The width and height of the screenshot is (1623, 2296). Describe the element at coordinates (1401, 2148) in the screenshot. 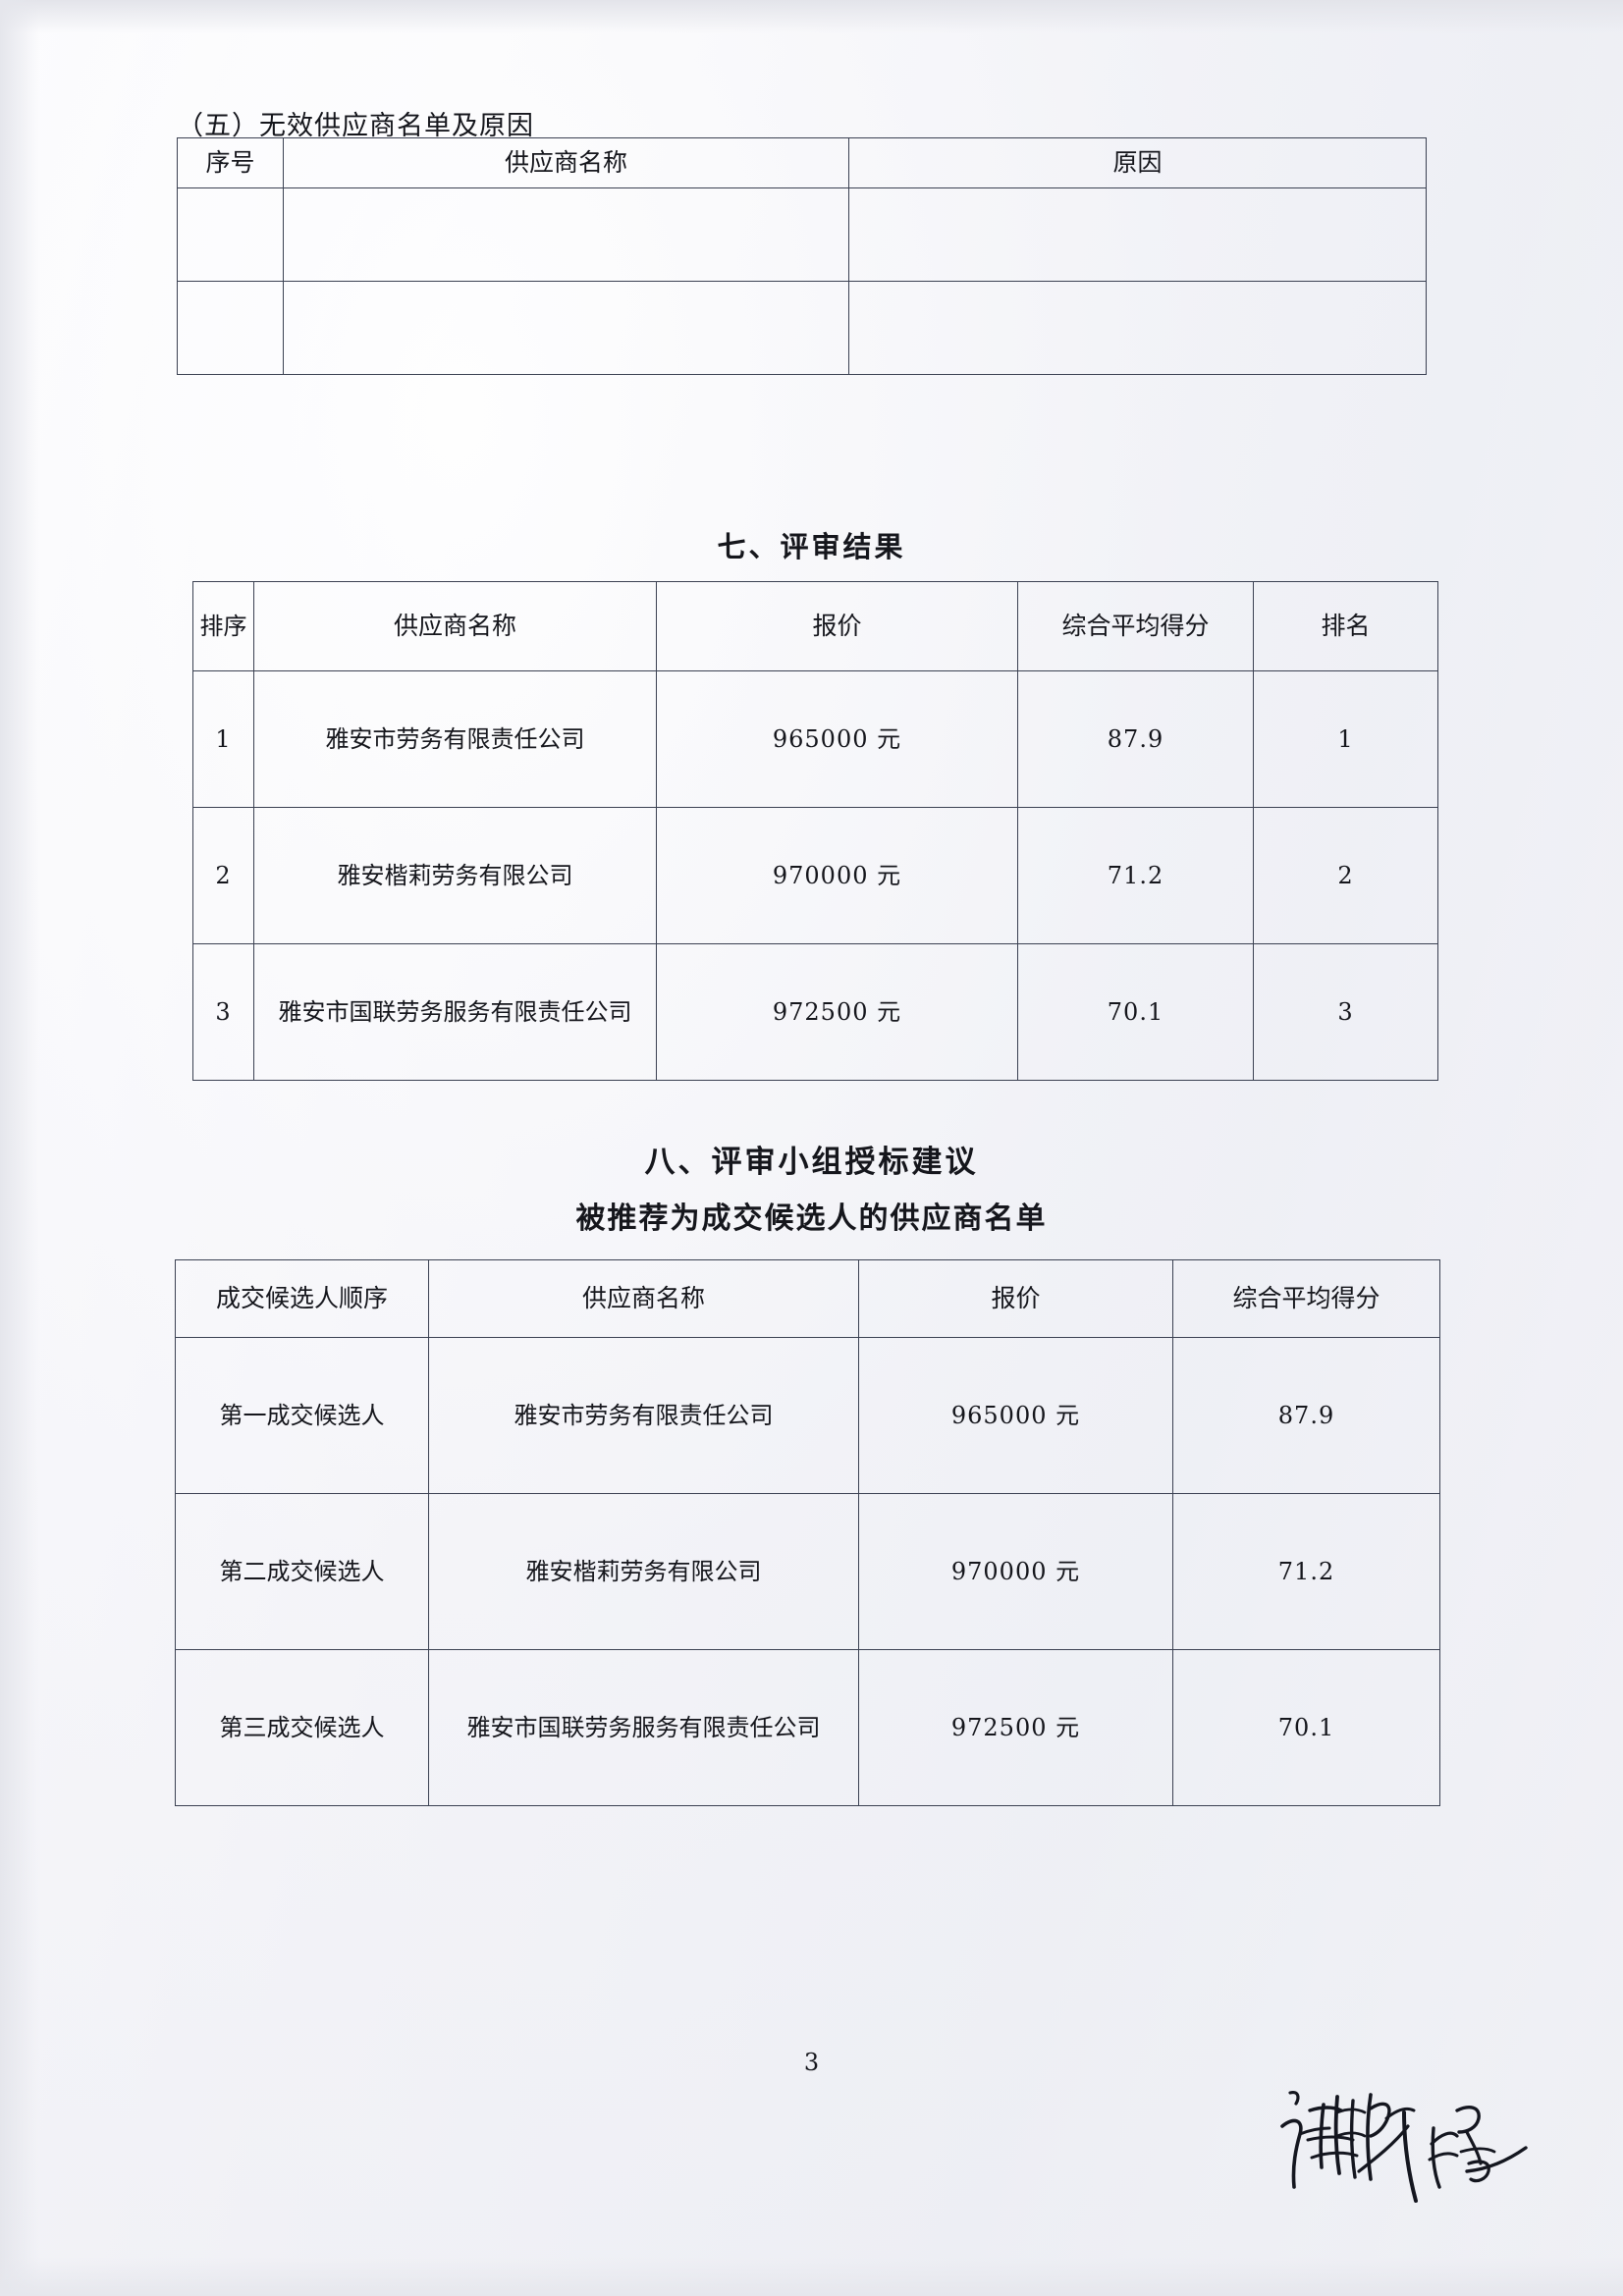

I see `handwritten-signature` at that location.